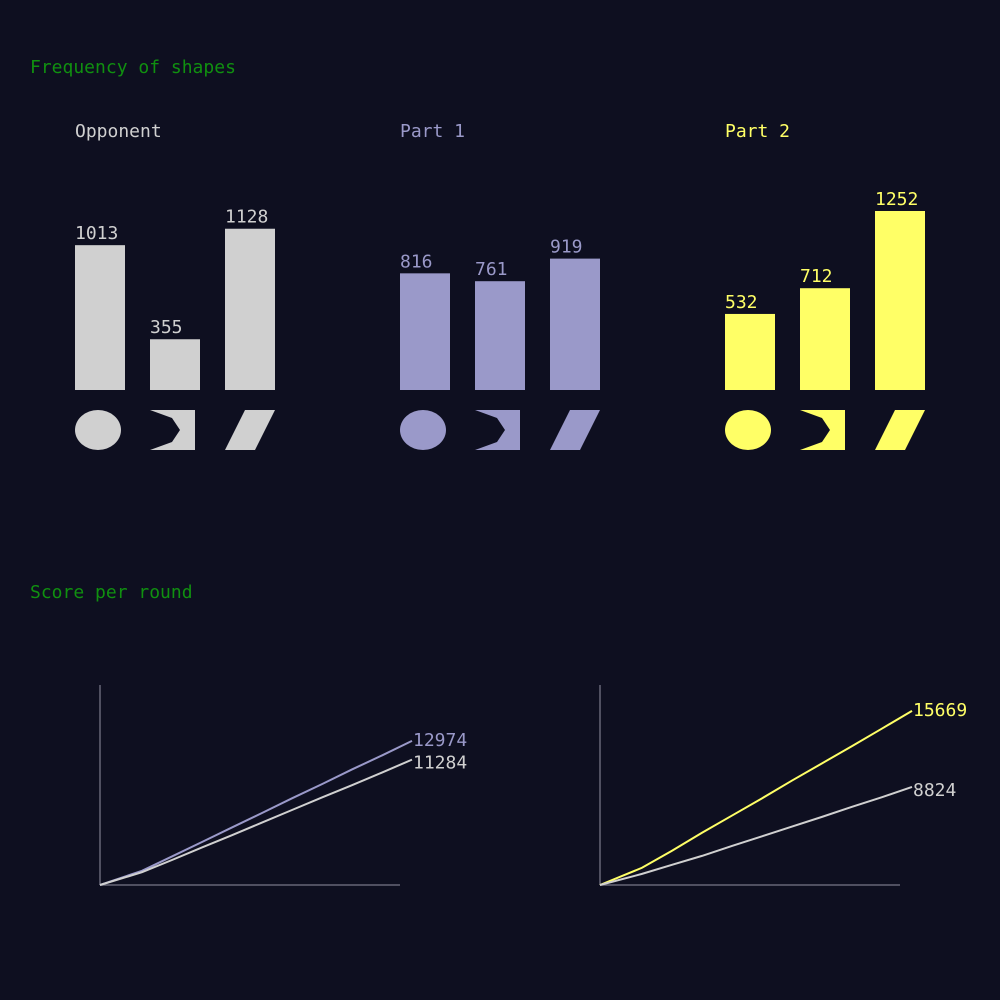 The height and width of the screenshot is (1000, 1000). Describe the element at coordinates (166, 327) in the screenshot. I see `opponent-bar-label-chevron: 355` at that location.